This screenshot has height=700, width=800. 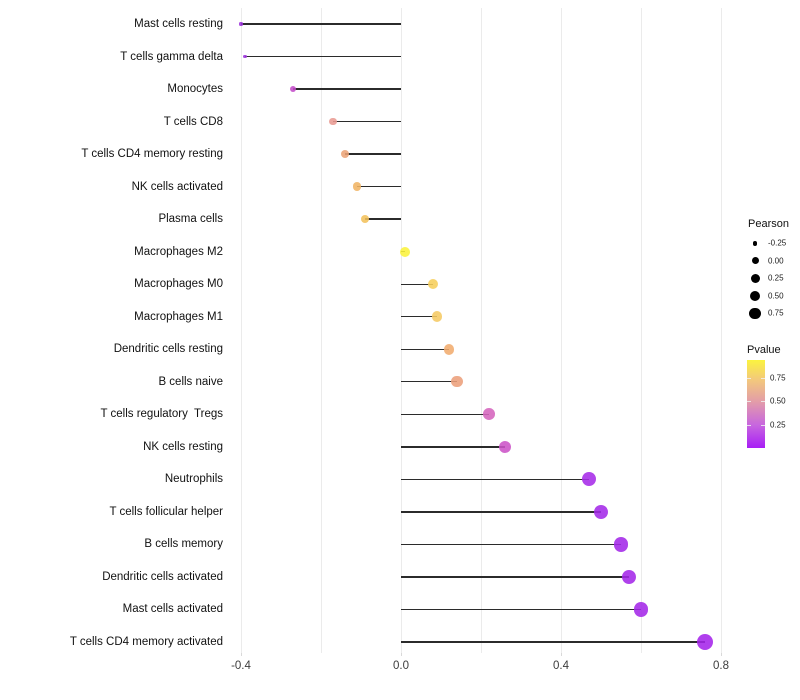 What do you see at coordinates (178, 251) in the screenshot?
I see `category-label: Macrophages M2` at bounding box center [178, 251].